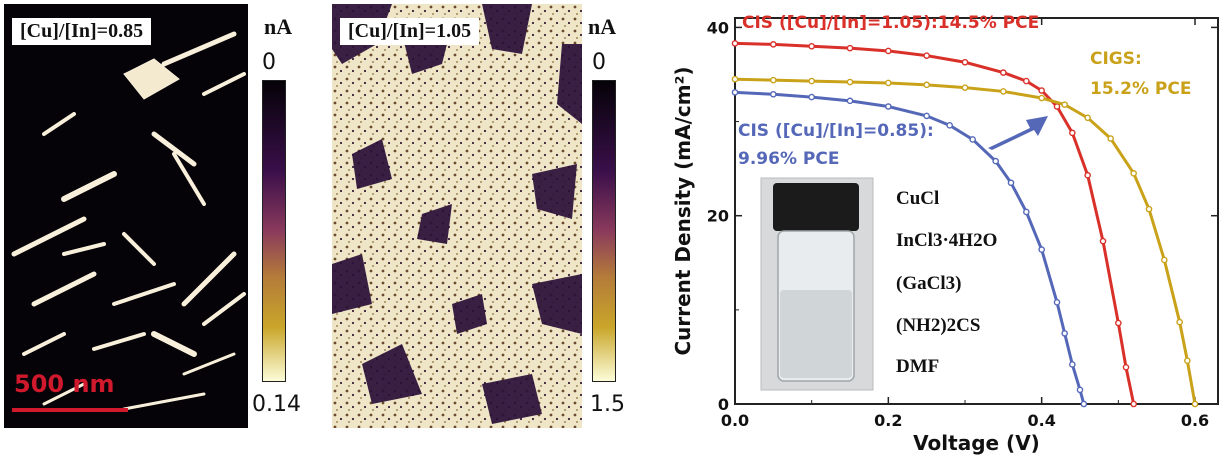  What do you see at coordinates (1140, 89) in the screenshot?
I see `annotation-cigs-2: 15.2% PCE` at bounding box center [1140, 89].